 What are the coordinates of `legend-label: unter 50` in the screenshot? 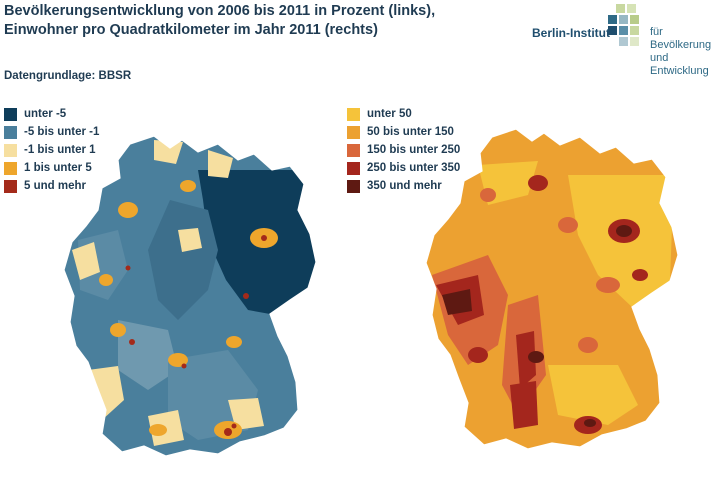 It's located at (389, 114).